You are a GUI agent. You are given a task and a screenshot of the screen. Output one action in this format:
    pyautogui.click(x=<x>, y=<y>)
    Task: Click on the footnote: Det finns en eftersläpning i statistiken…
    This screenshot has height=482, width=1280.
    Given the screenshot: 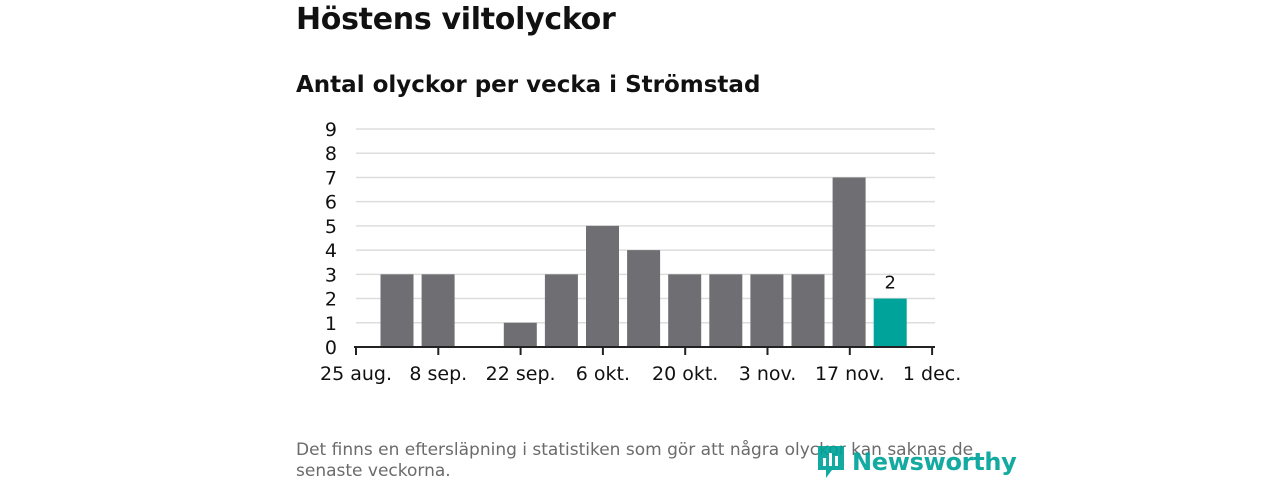 What is the action you would take?
    pyautogui.click(x=635, y=460)
    